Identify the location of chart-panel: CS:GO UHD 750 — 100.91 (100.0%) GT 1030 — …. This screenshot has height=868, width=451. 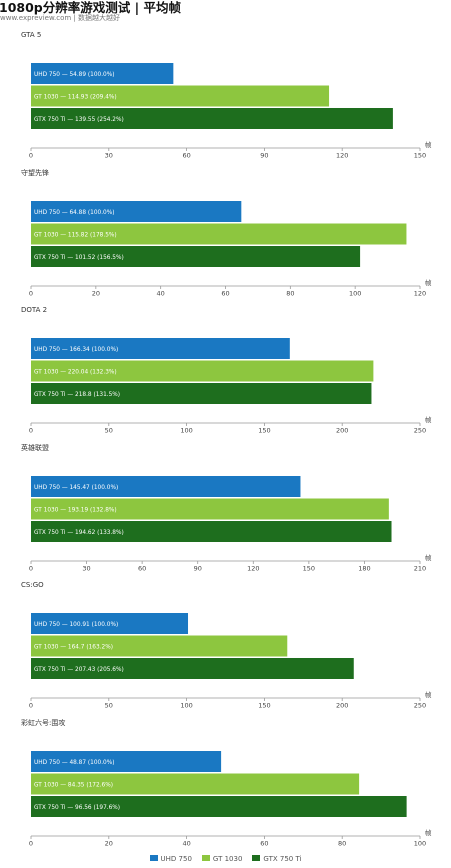
(226, 645).